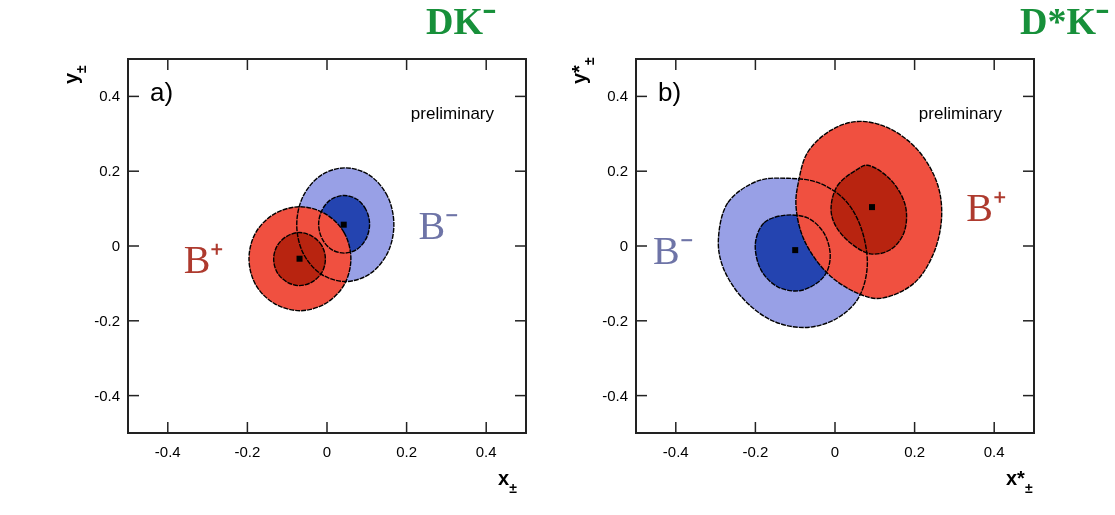 Image resolution: width=1115 pixels, height=515 pixels. I want to click on chart-title: DK⁻, so click(461, 21).